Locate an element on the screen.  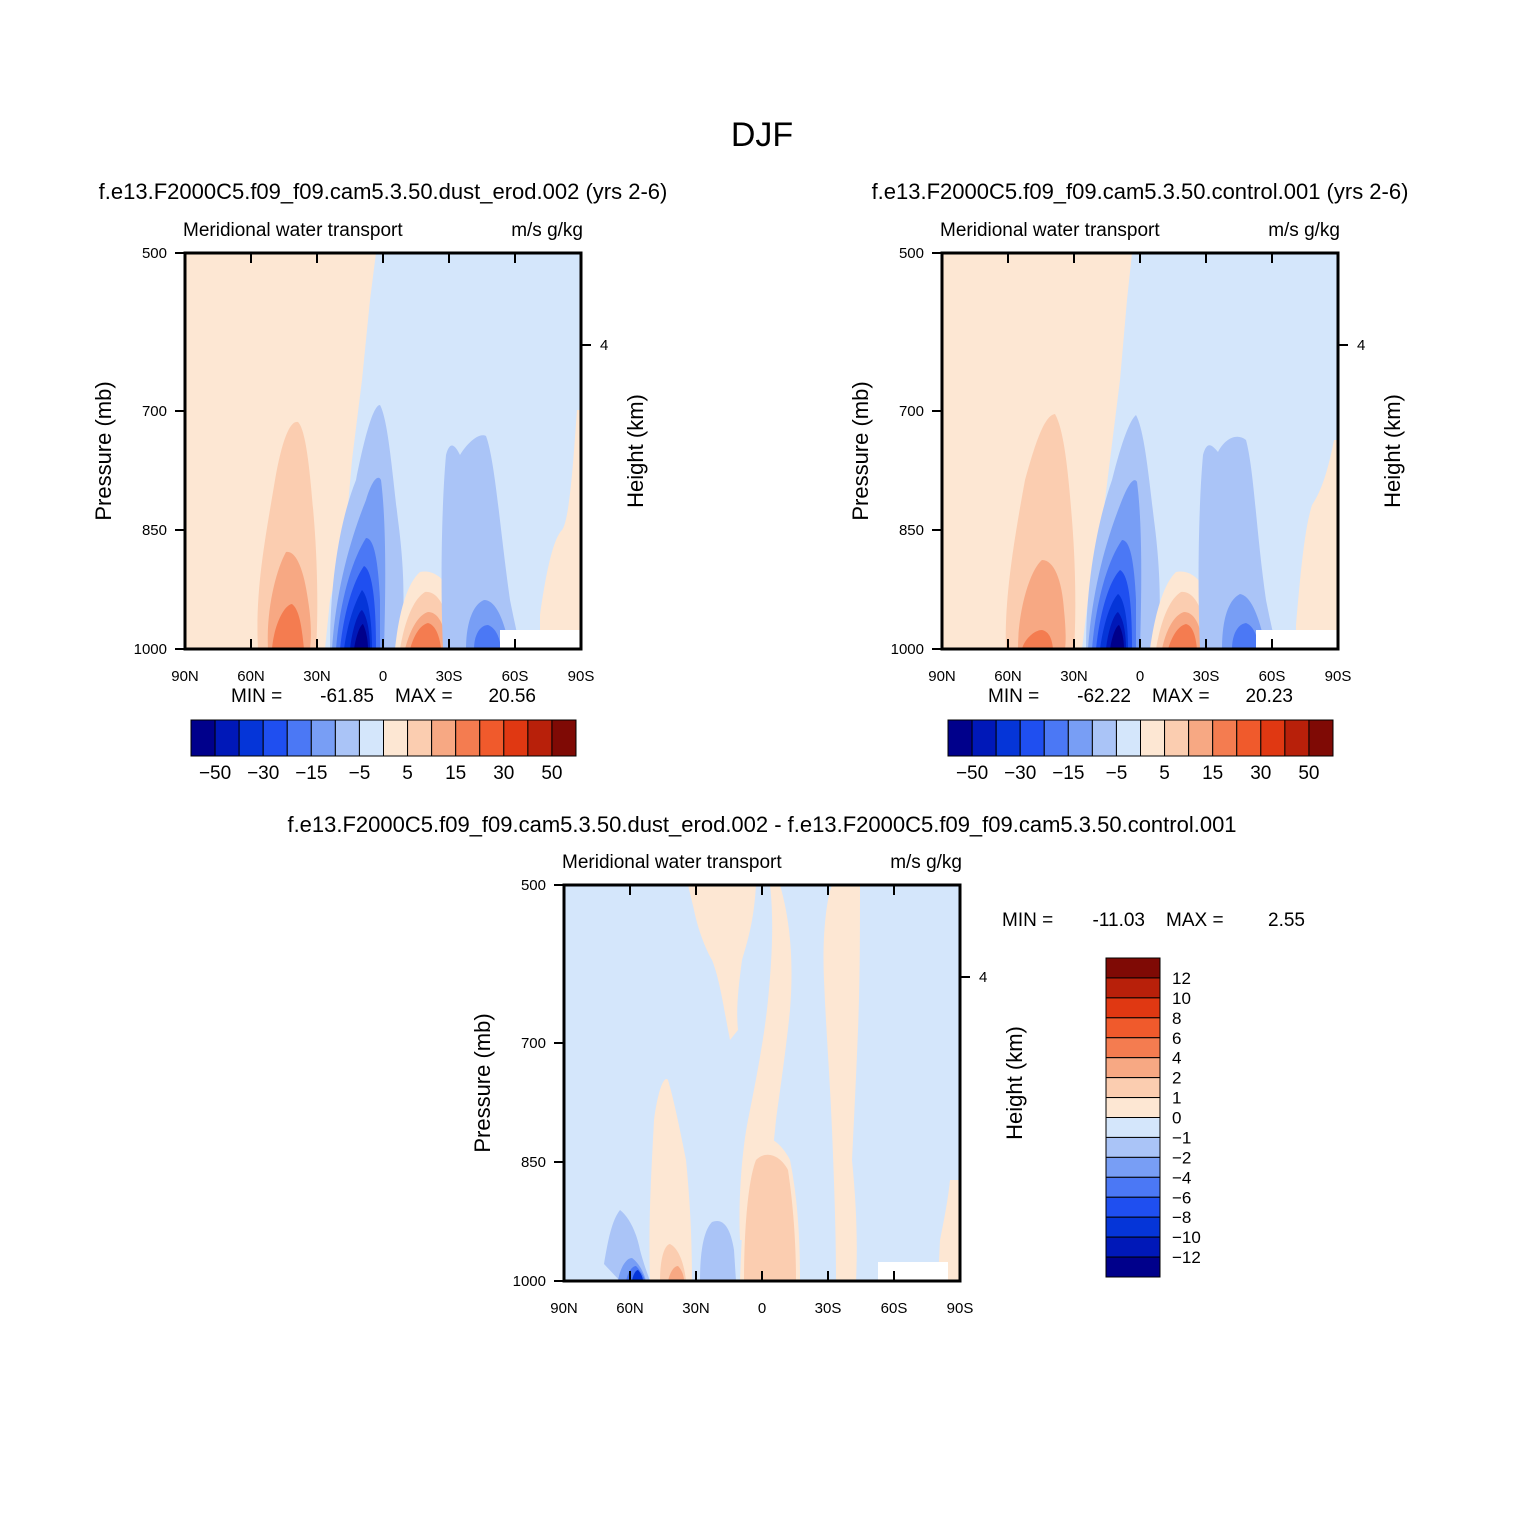
field-positive-band is located at coordinates (670, 1180).